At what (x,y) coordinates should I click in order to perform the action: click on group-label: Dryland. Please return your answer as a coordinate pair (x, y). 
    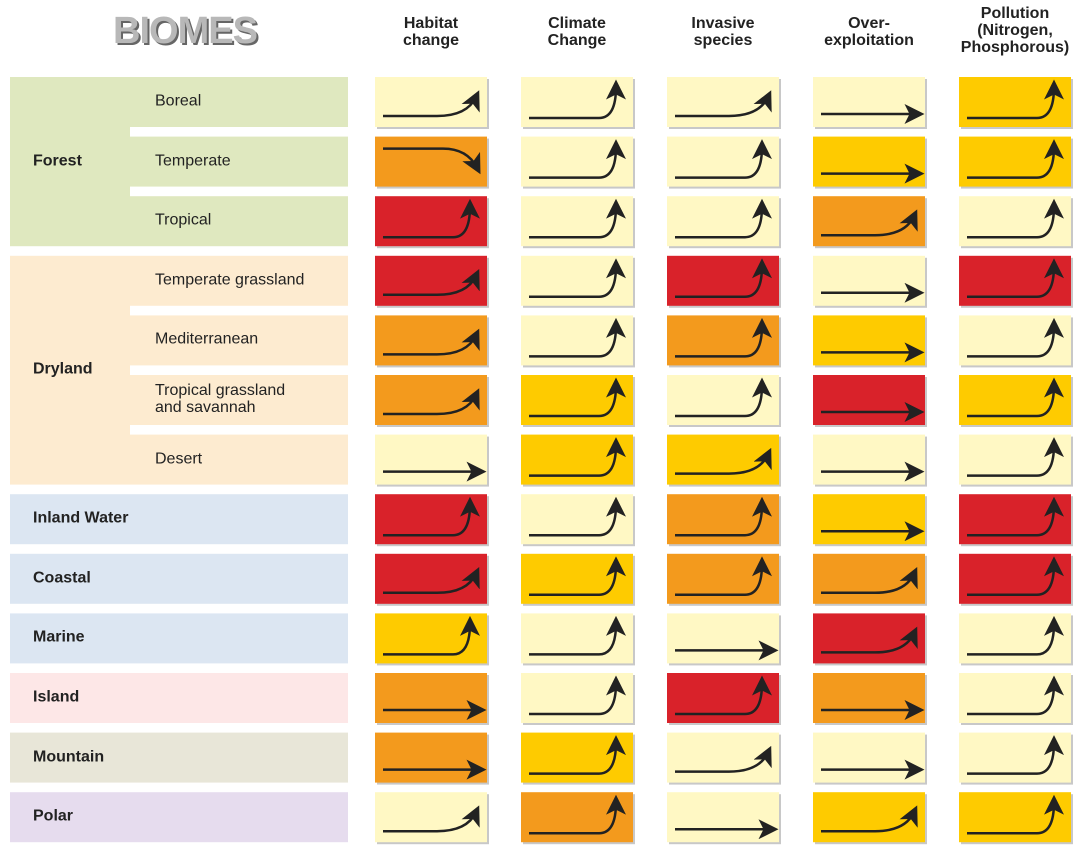
    Looking at the image, I should click on (63, 369).